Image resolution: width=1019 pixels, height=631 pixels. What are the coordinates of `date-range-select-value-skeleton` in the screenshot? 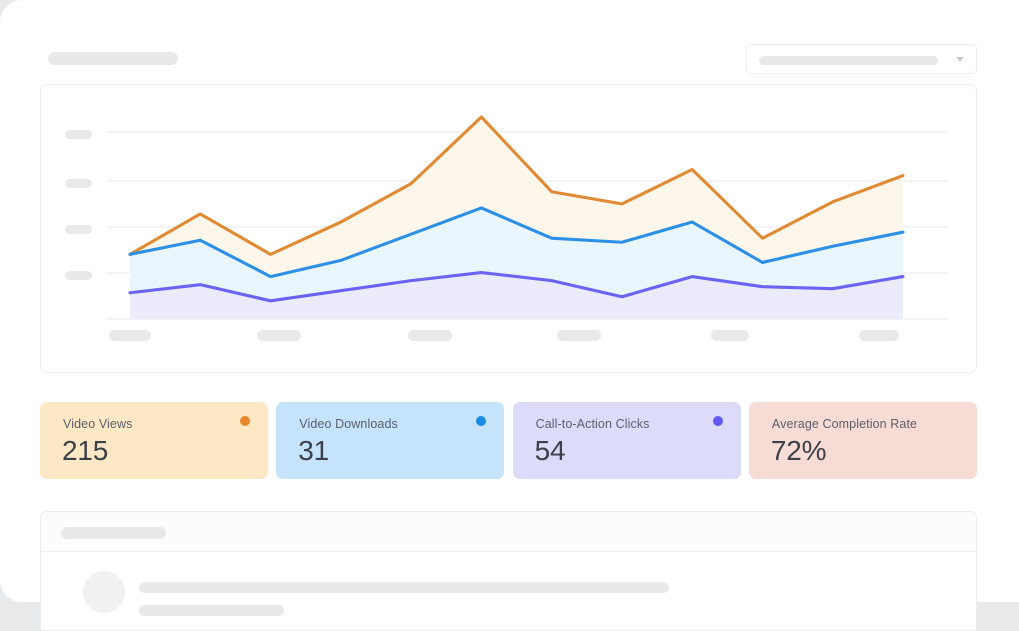 It's located at (848, 60).